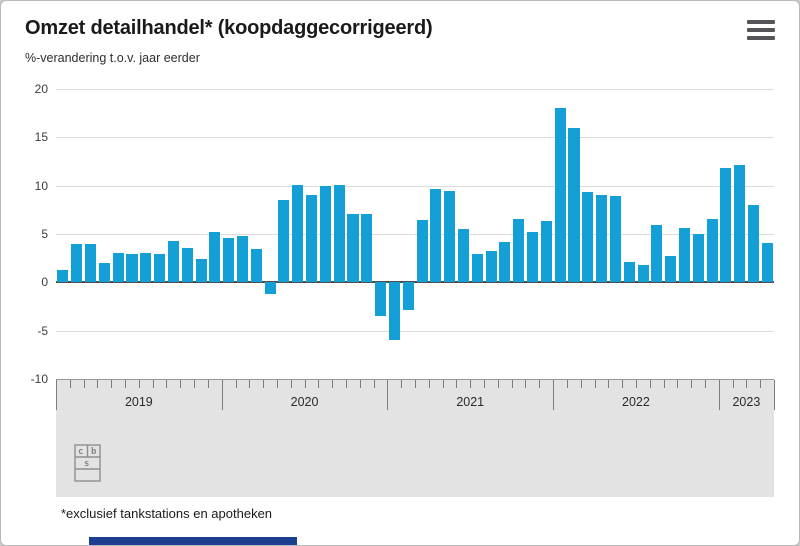 The width and height of the screenshot is (800, 546). Describe the element at coordinates (41, 185) in the screenshot. I see `y-axis-tick-label: 10` at that location.